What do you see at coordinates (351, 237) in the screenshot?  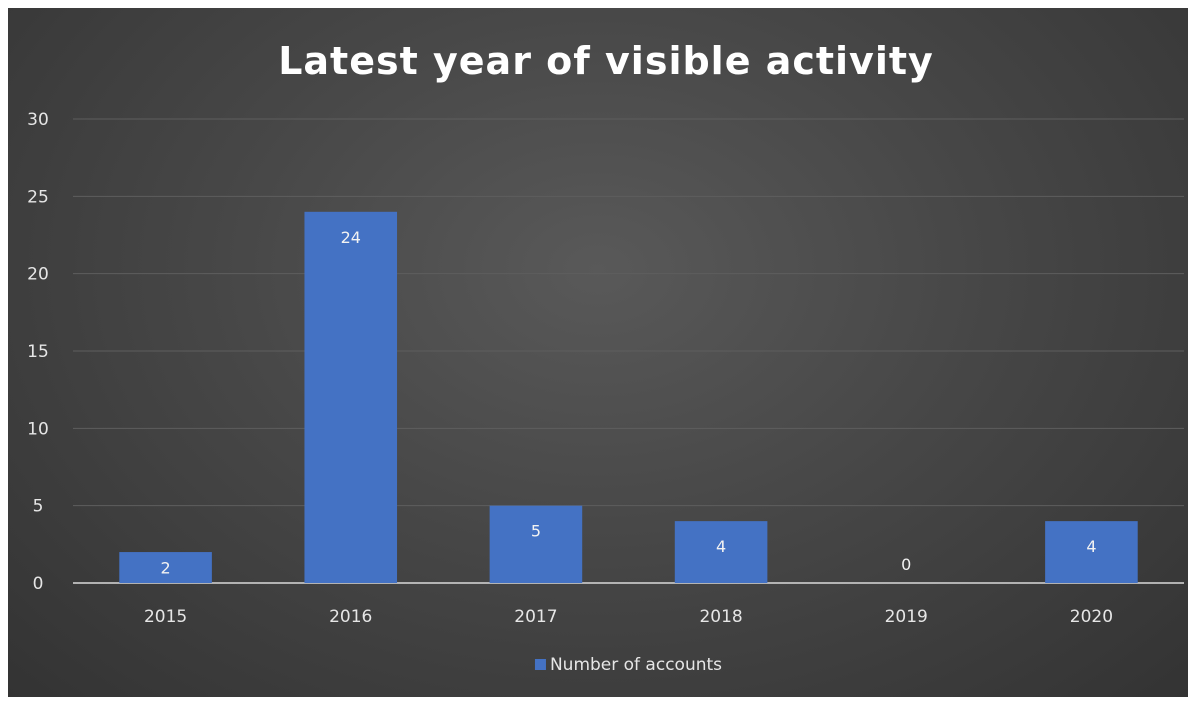 I see `data-label-2016: 24` at bounding box center [351, 237].